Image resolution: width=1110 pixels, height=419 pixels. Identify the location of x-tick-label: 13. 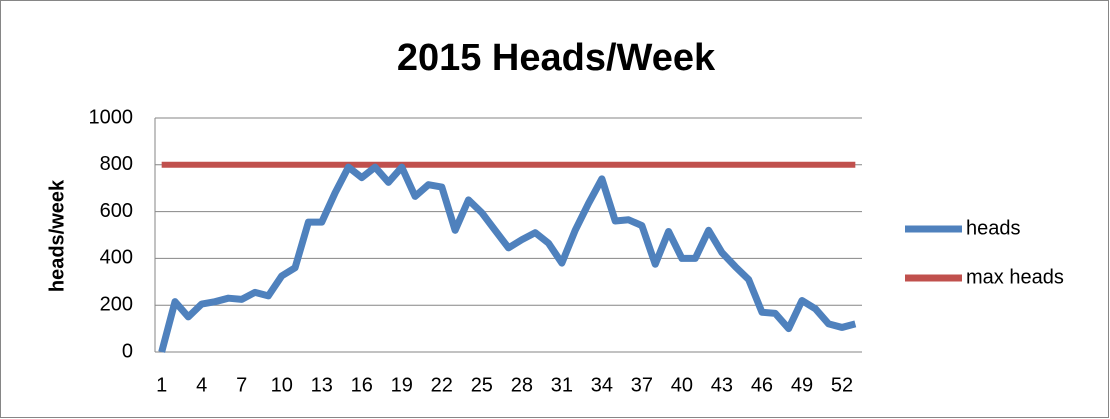
(322, 385).